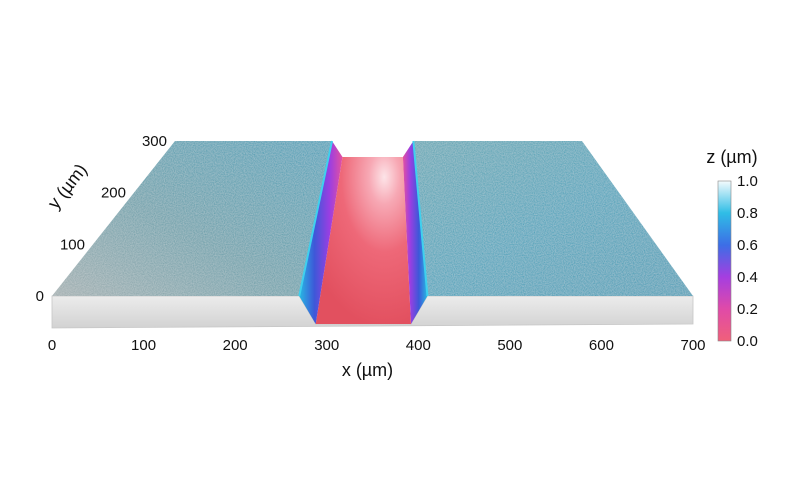  I want to click on left-rim, so click(315, 218).